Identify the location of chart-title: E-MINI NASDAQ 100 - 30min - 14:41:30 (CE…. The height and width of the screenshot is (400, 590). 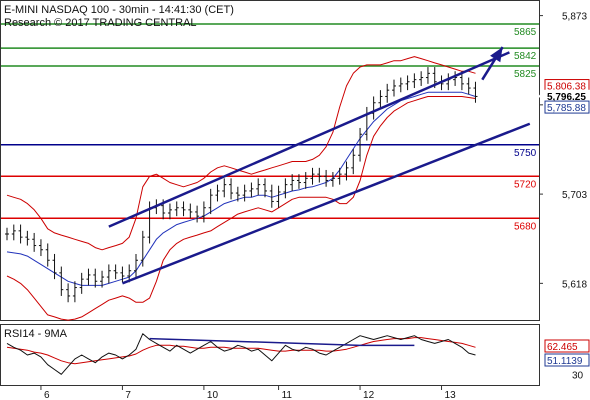
(119, 10).